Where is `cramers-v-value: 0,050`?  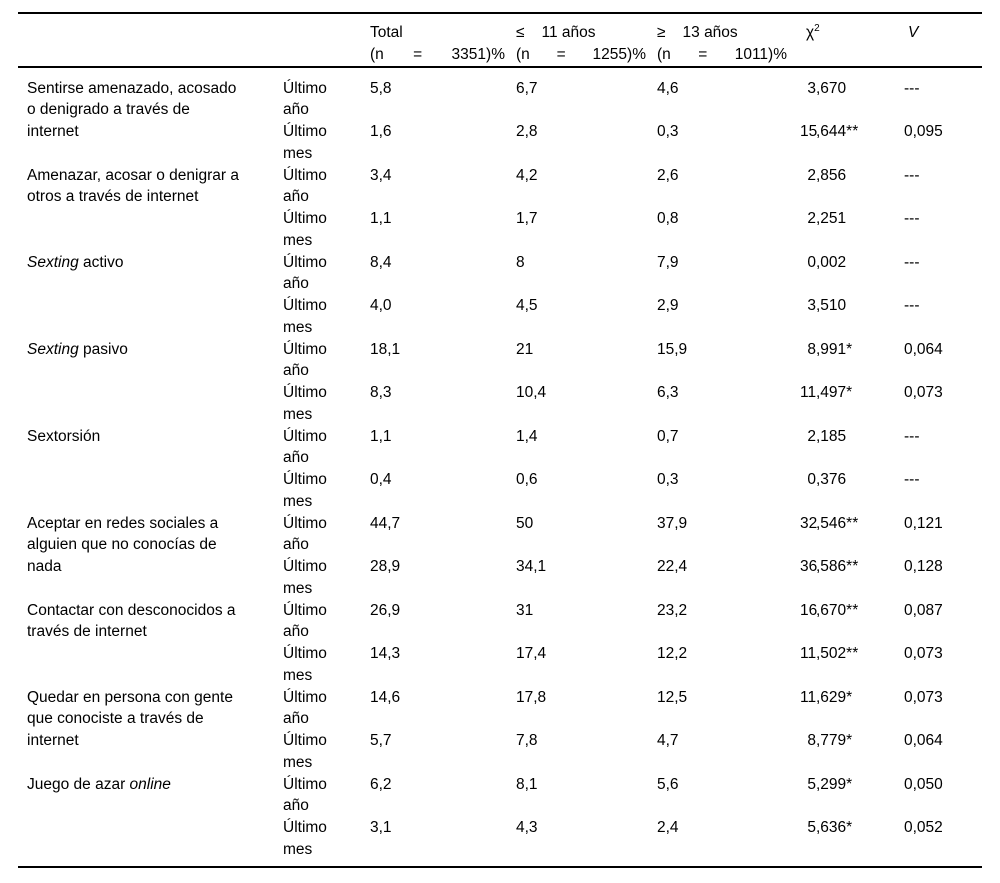
cramers-v-value: 0,050 is located at coordinates (923, 784).